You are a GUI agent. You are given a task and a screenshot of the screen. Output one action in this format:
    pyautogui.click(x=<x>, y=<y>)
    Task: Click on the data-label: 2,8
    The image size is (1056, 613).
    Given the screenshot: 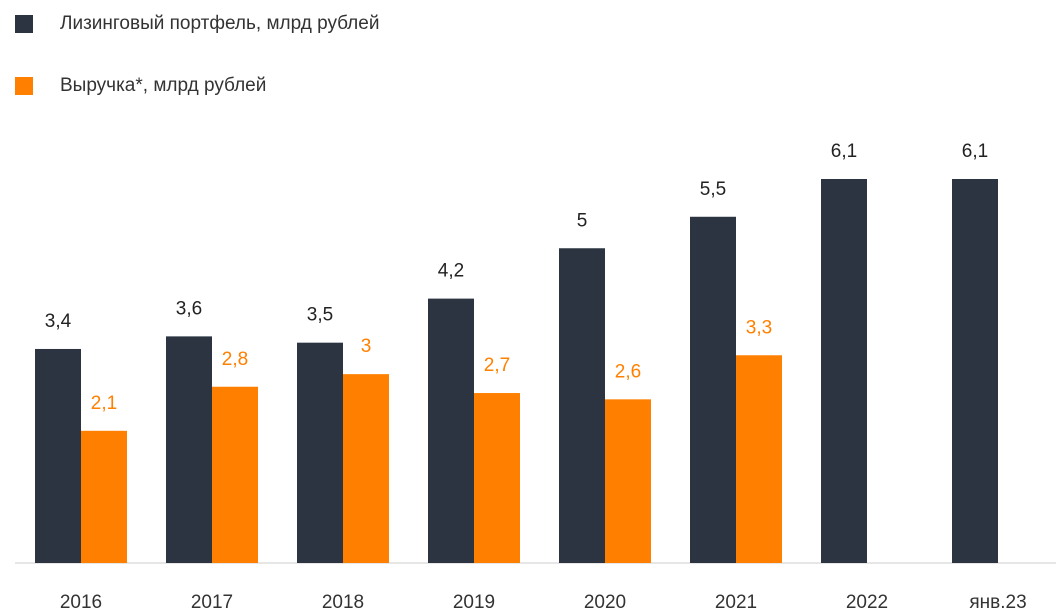 What is the action you would take?
    pyautogui.click(x=235, y=359)
    